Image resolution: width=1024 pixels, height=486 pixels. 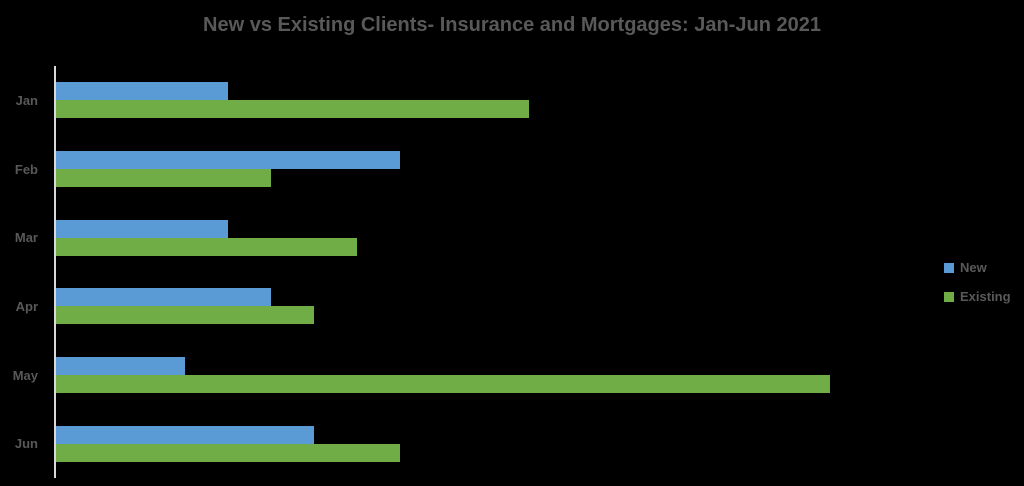 I want to click on bar-new-may, so click(x=120, y=366).